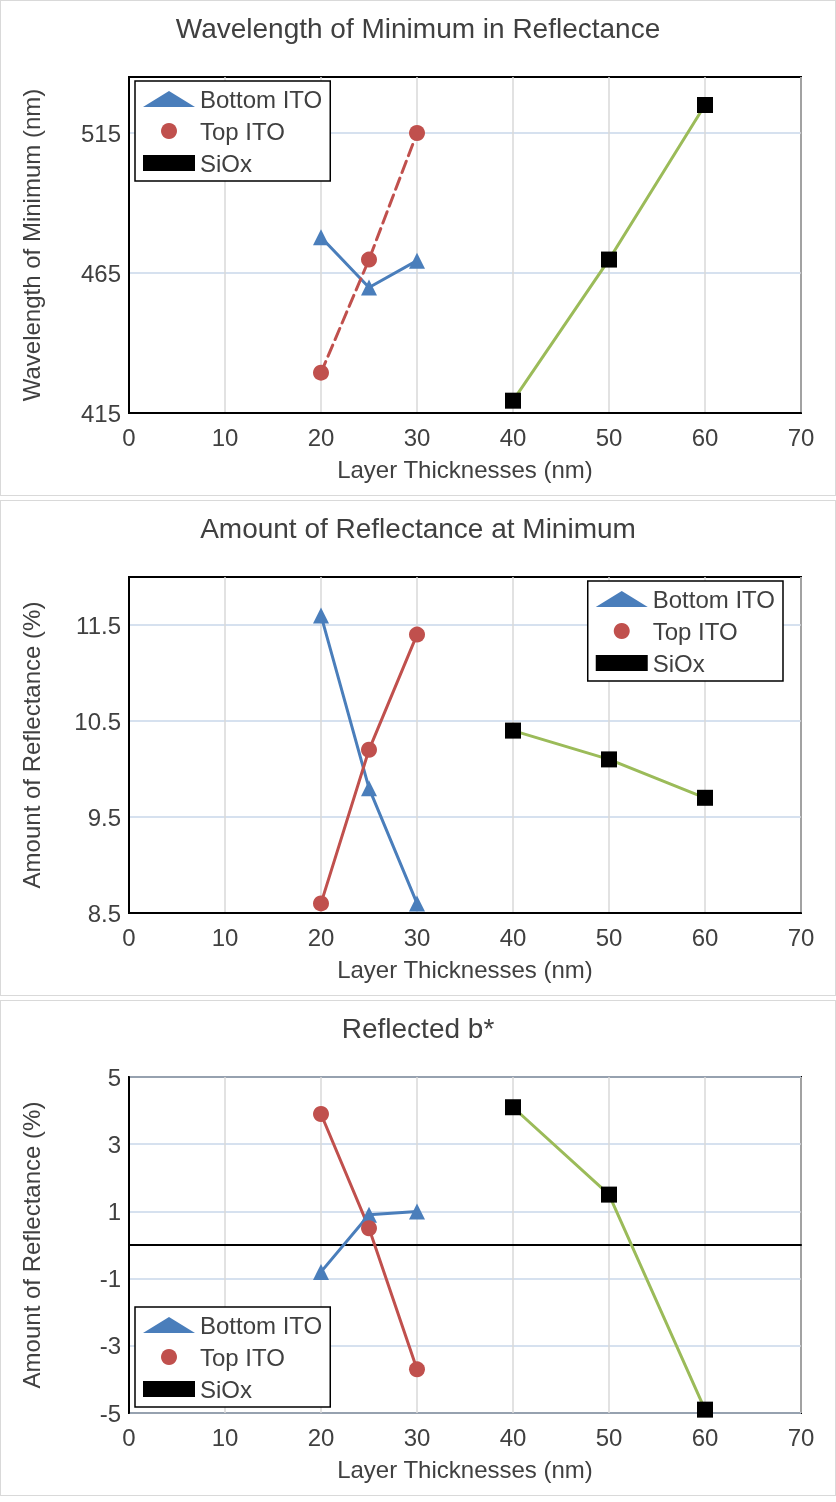  Describe the element at coordinates (100, 413) in the screenshot. I see `y-tick-label: 415` at that location.